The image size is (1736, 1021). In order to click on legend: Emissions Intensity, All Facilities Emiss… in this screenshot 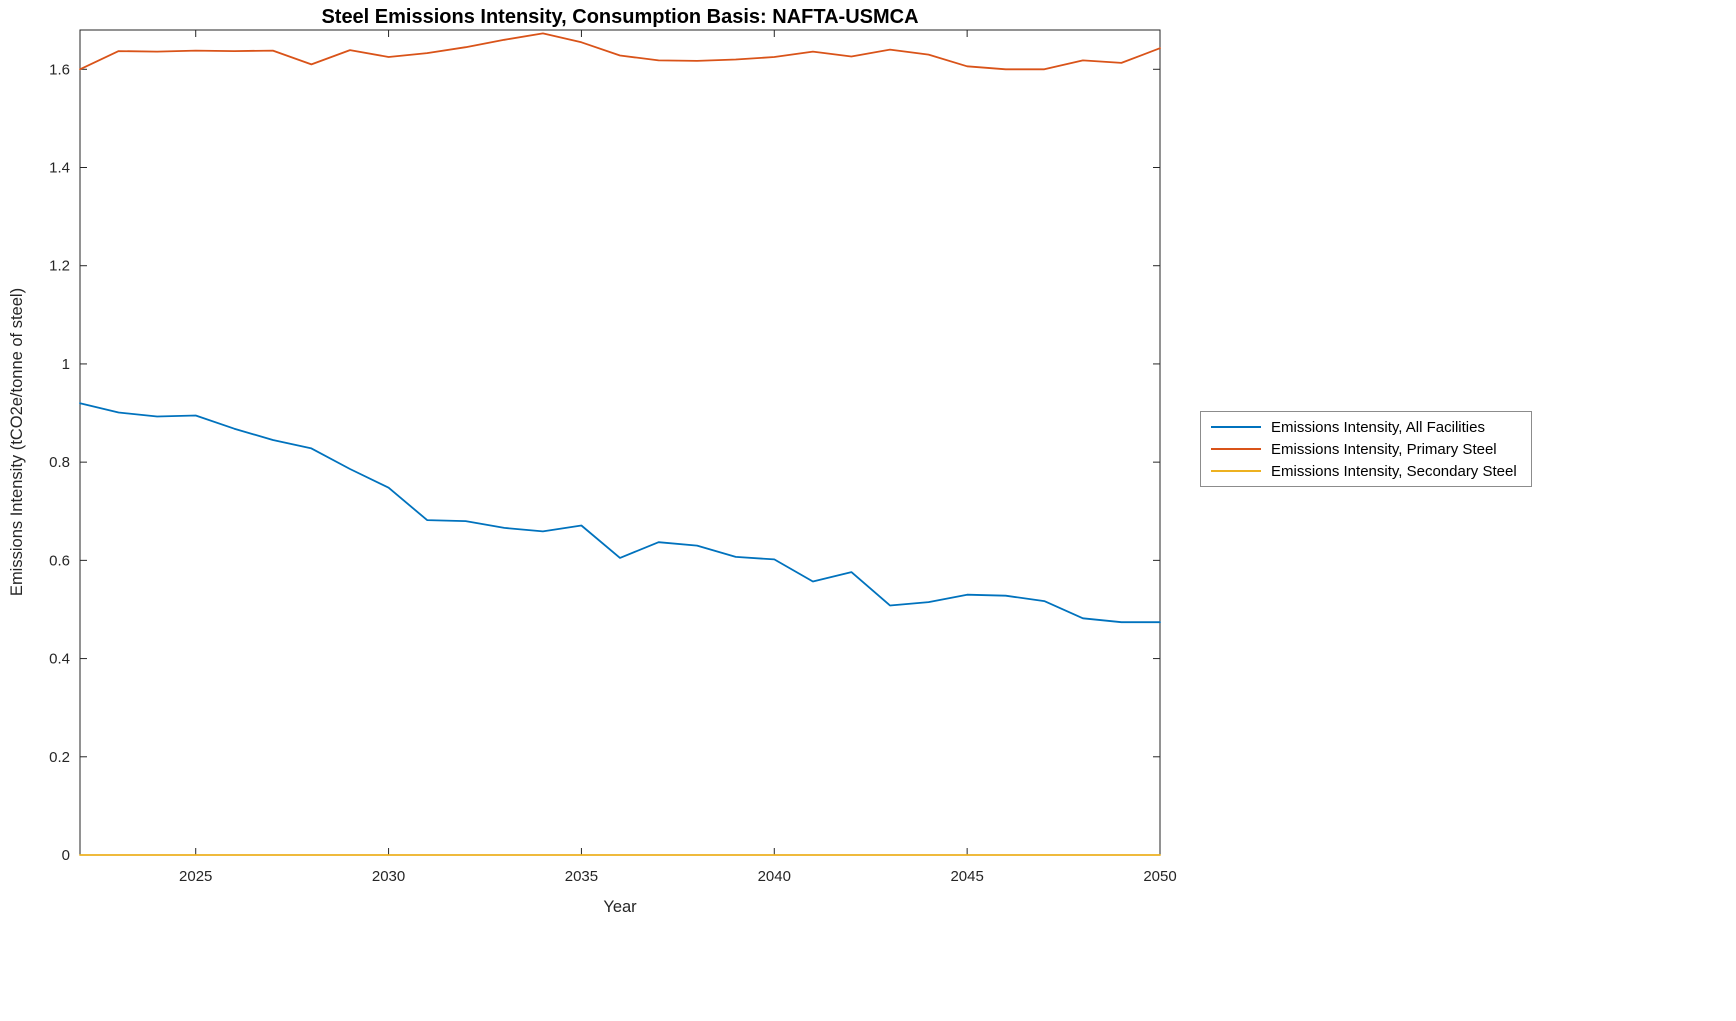, I will do `click(1366, 449)`.